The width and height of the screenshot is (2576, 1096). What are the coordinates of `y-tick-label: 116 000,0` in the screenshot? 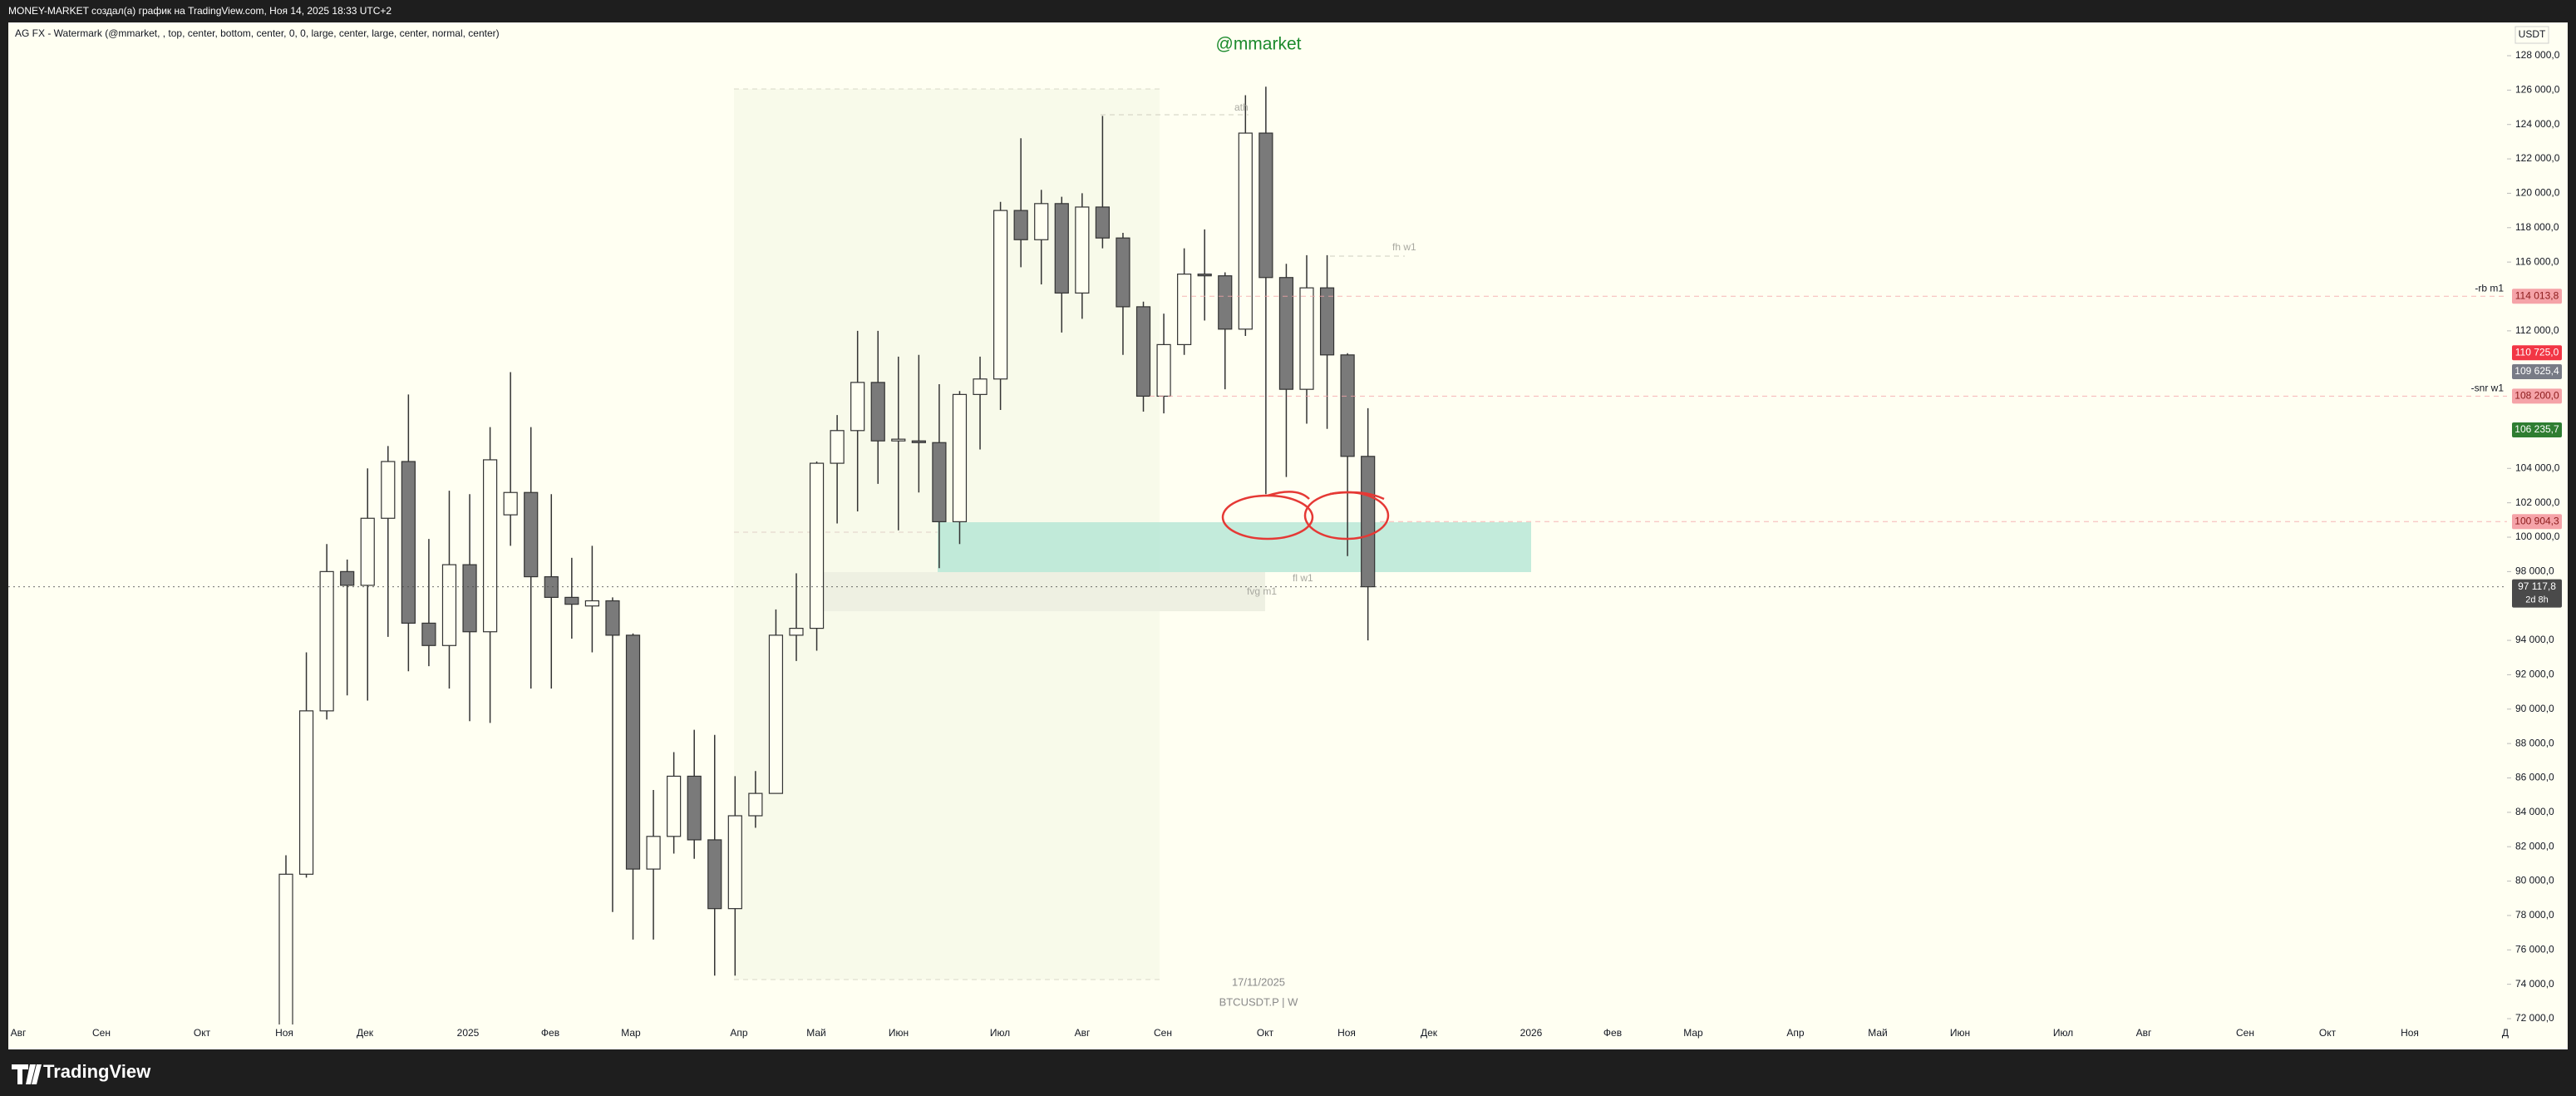 It's located at (2537, 261).